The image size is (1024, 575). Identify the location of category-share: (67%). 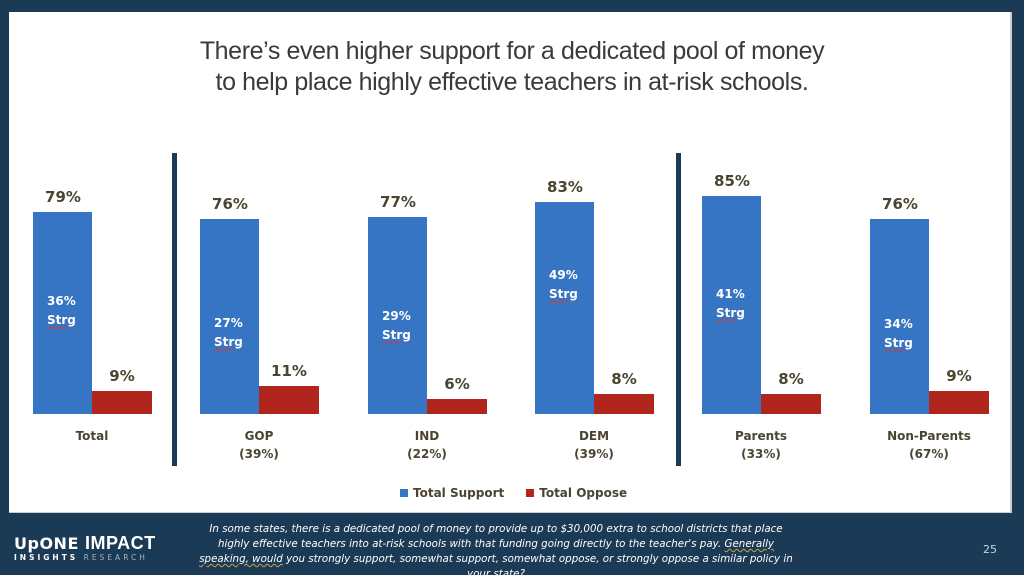
(929, 454).